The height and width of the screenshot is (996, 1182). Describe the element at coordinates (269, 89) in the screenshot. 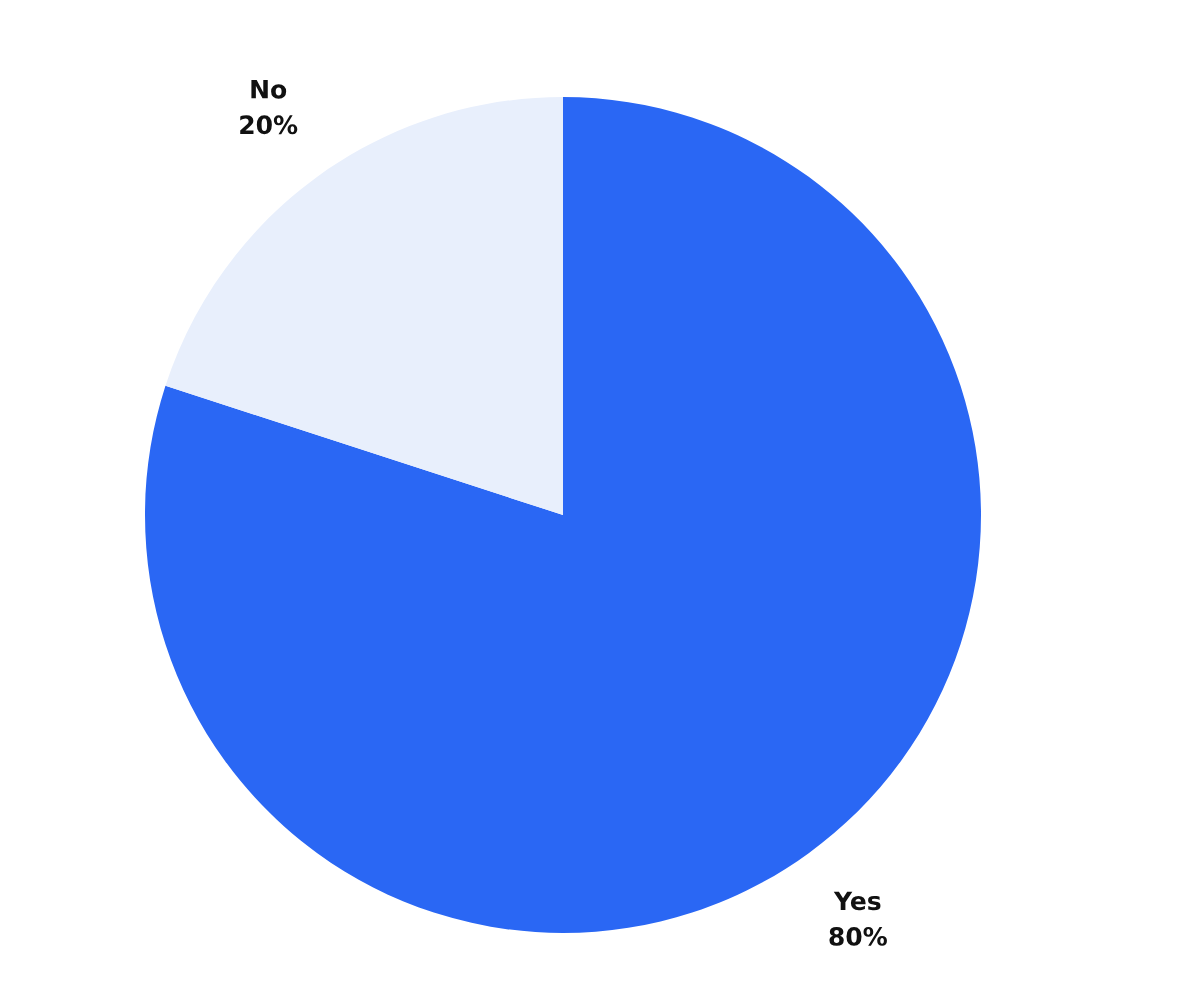

I see `slice-label: No` at that location.